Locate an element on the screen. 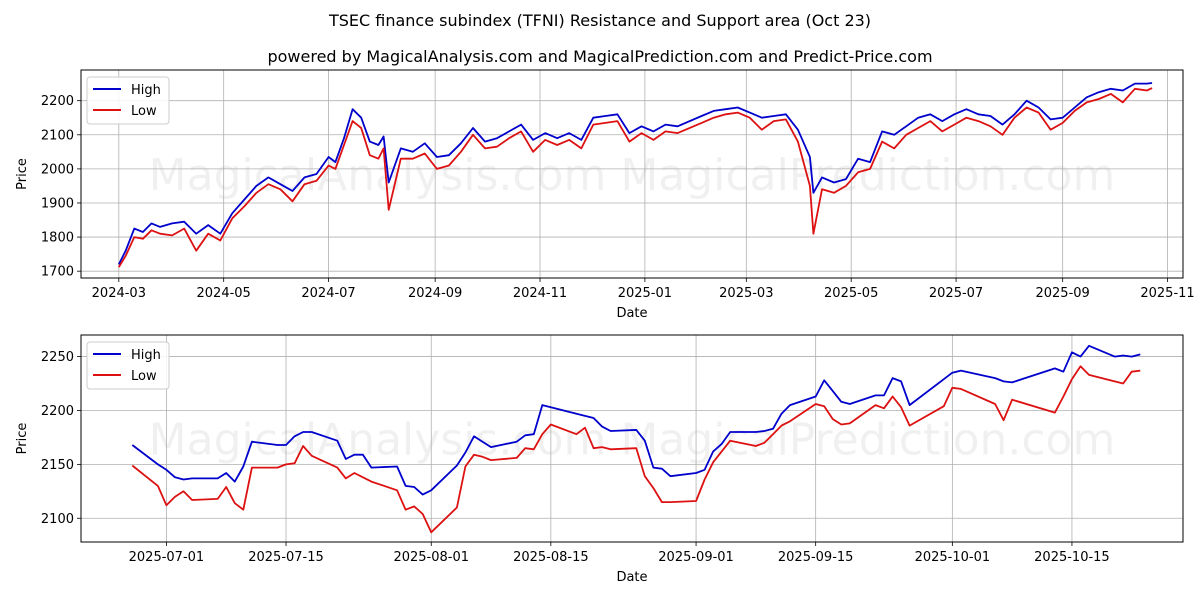  x-tick-label: 2025-08-15 is located at coordinates (551, 557).